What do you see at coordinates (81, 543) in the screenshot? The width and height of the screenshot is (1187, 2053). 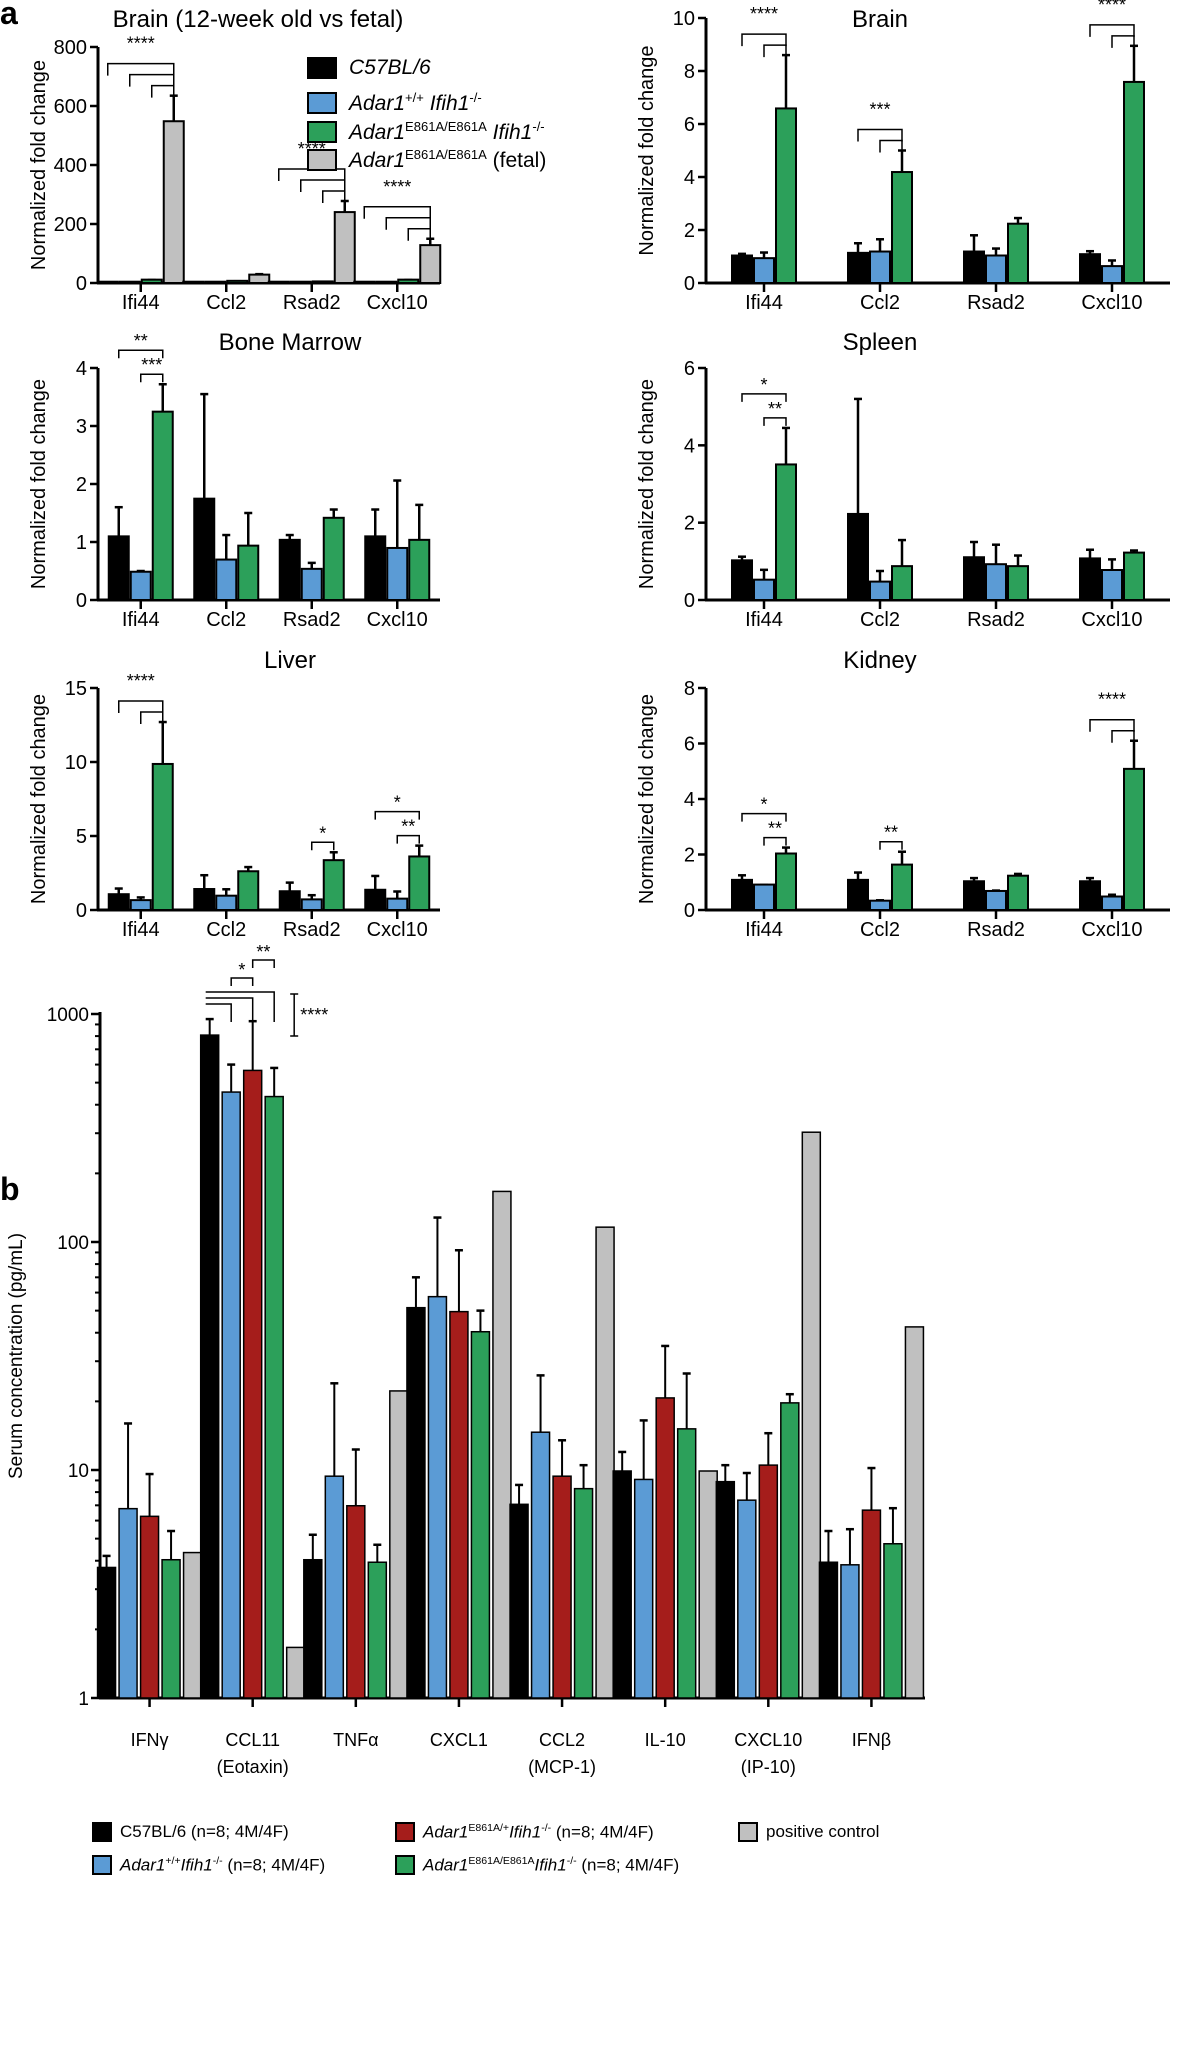 I see `y-tick-label: 1` at bounding box center [81, 543].